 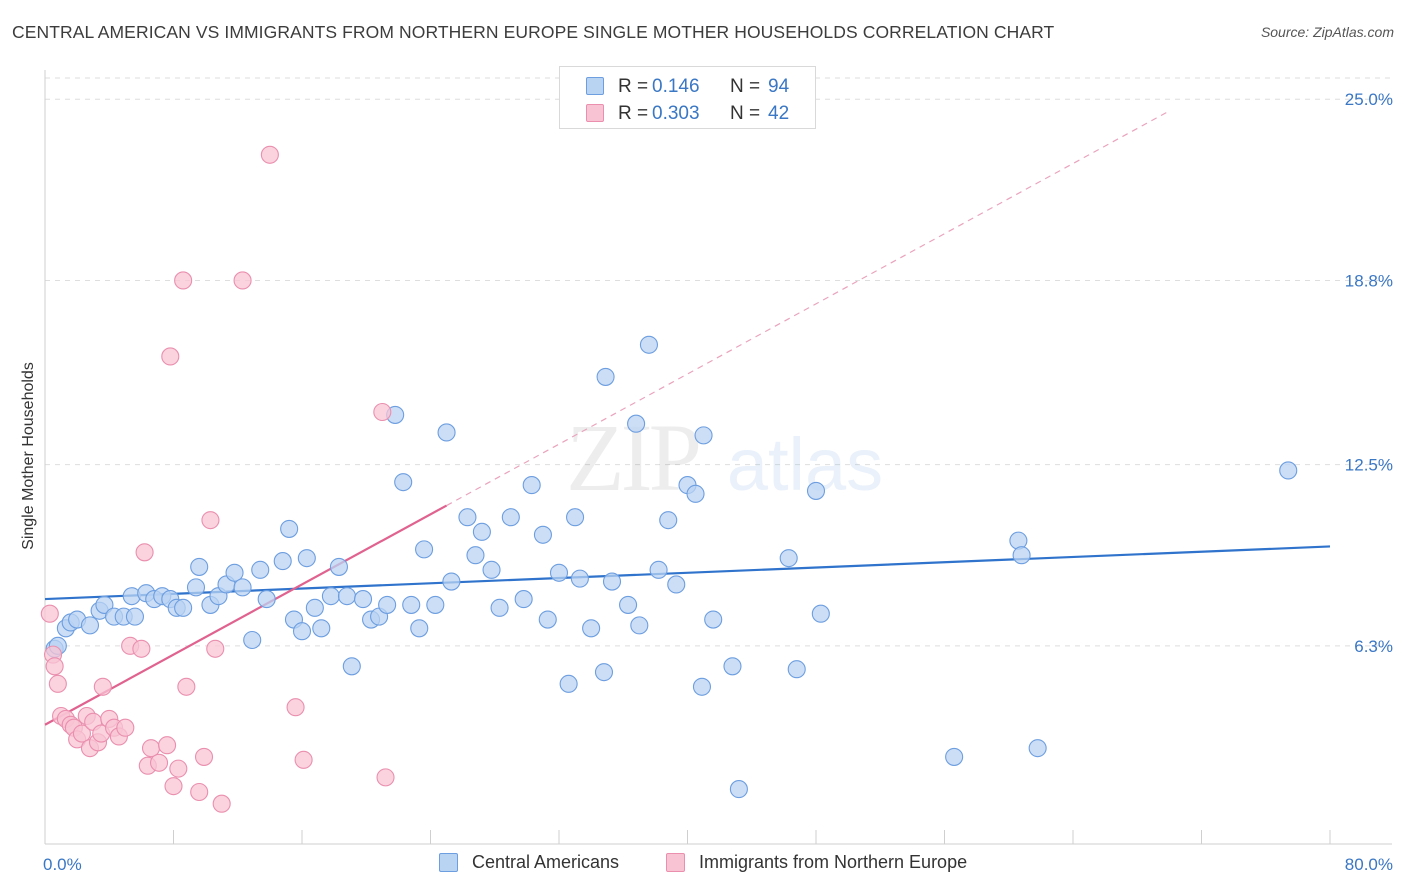 What do you see at coordinates (724, 457) in the screenshot?
I see `watermark: ZIP atlas` at bounding box center [724, 457].